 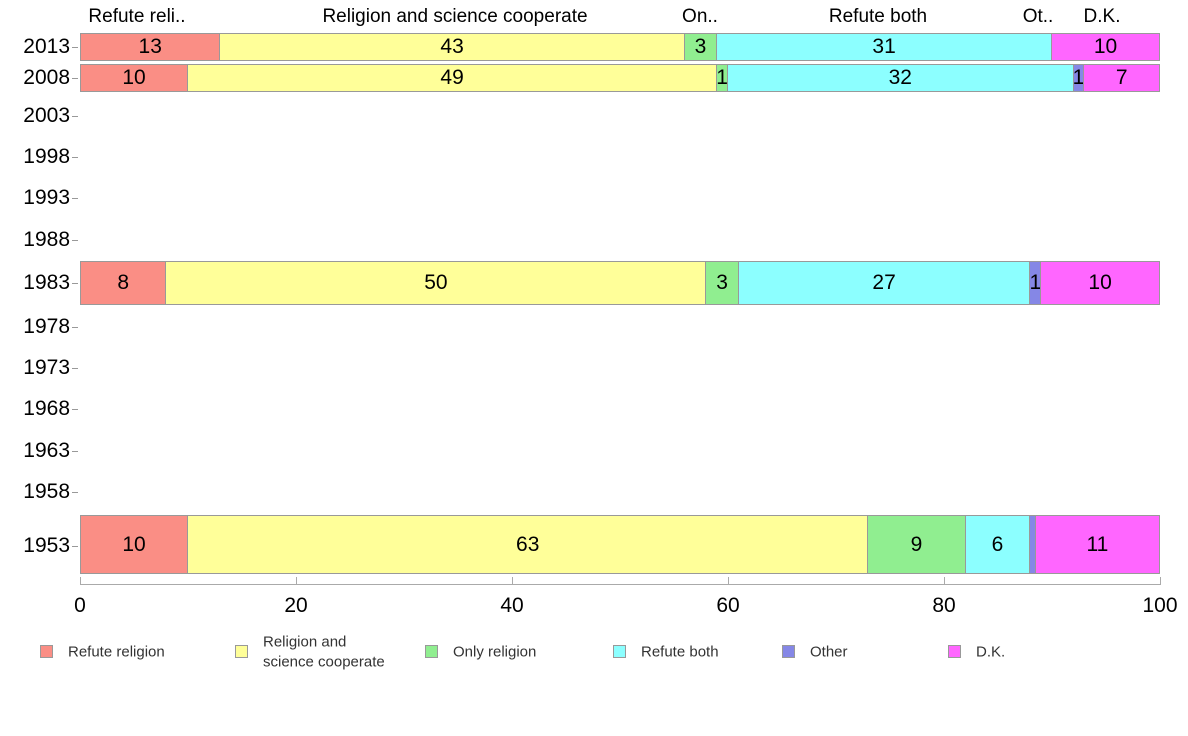 What do you see at coordinates (46, 46) in the screenshot?
I see `y-axis-label: 2013` at bounding box center [46, 46].